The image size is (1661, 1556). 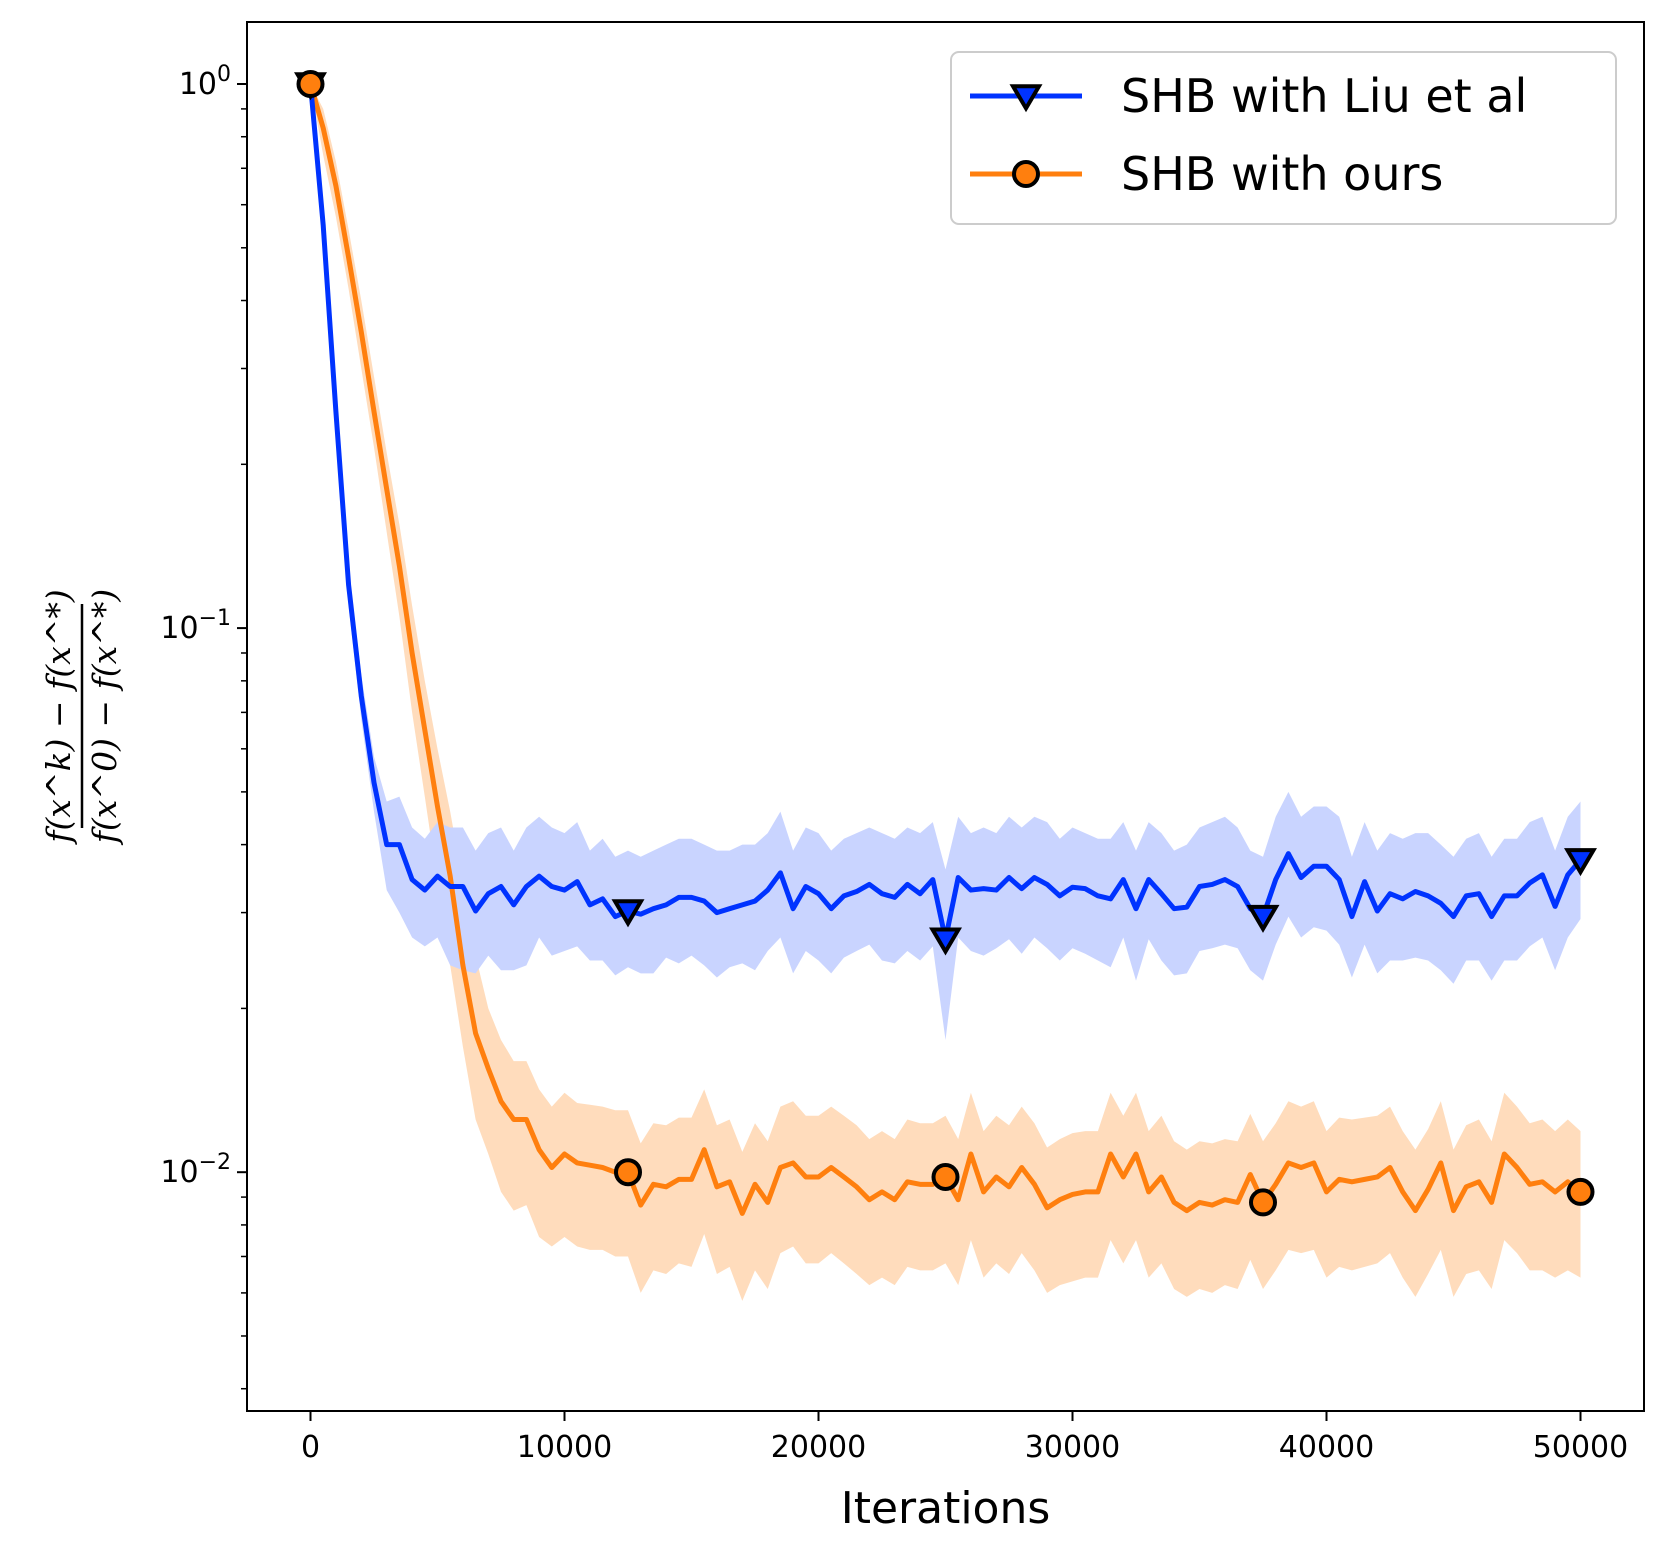 I want to click on y-tick-label: 10⁻², so click(x=195, y=1170).